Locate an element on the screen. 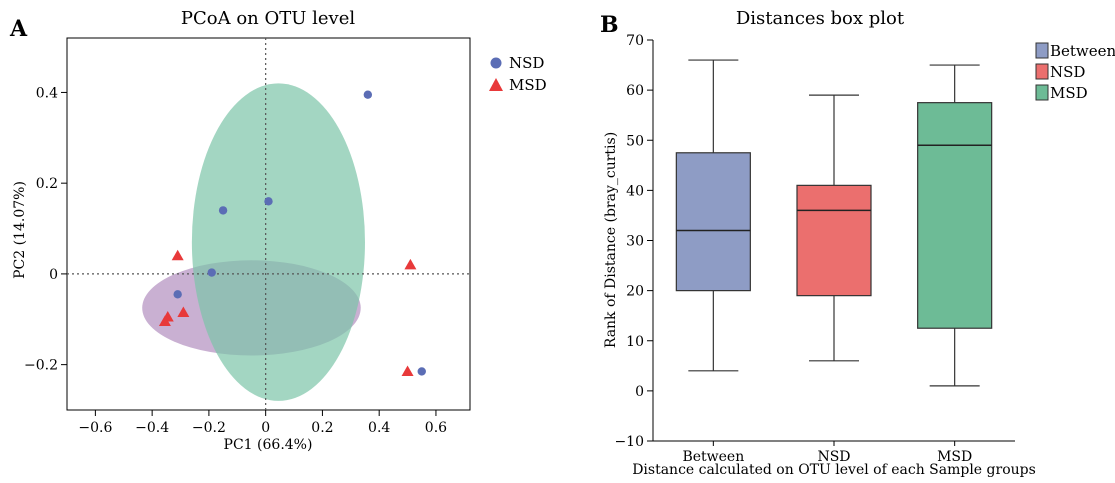  pcoa-ellipses is located at coordinates (253, 242).